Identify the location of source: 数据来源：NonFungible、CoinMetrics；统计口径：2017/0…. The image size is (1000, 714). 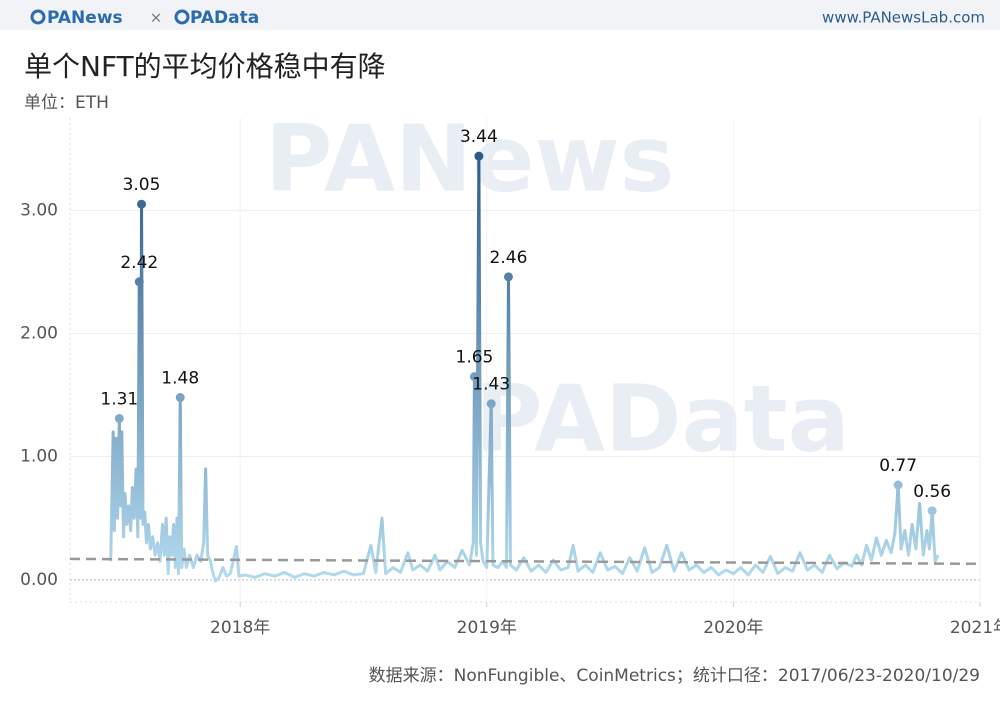
(674, 676).